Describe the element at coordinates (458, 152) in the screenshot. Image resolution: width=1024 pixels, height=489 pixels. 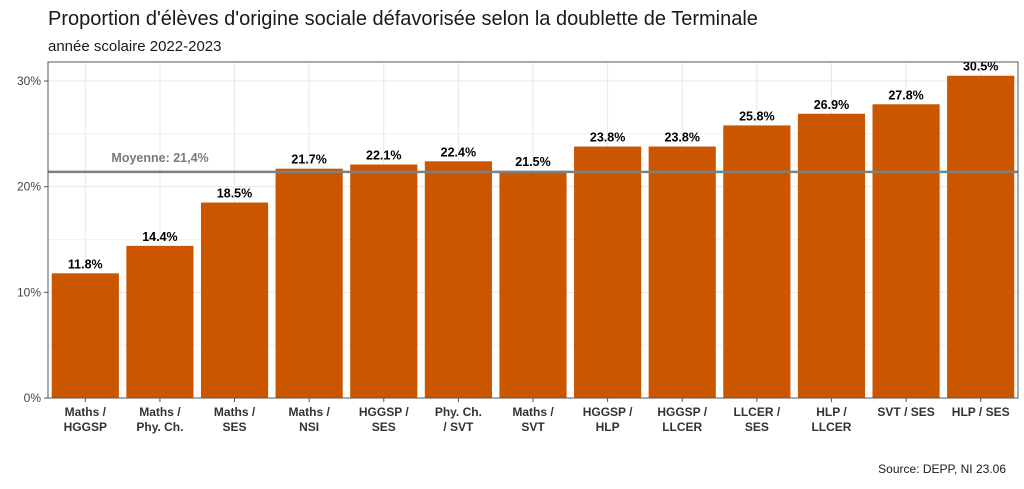
I see `data-label: 22.4%` at that location.